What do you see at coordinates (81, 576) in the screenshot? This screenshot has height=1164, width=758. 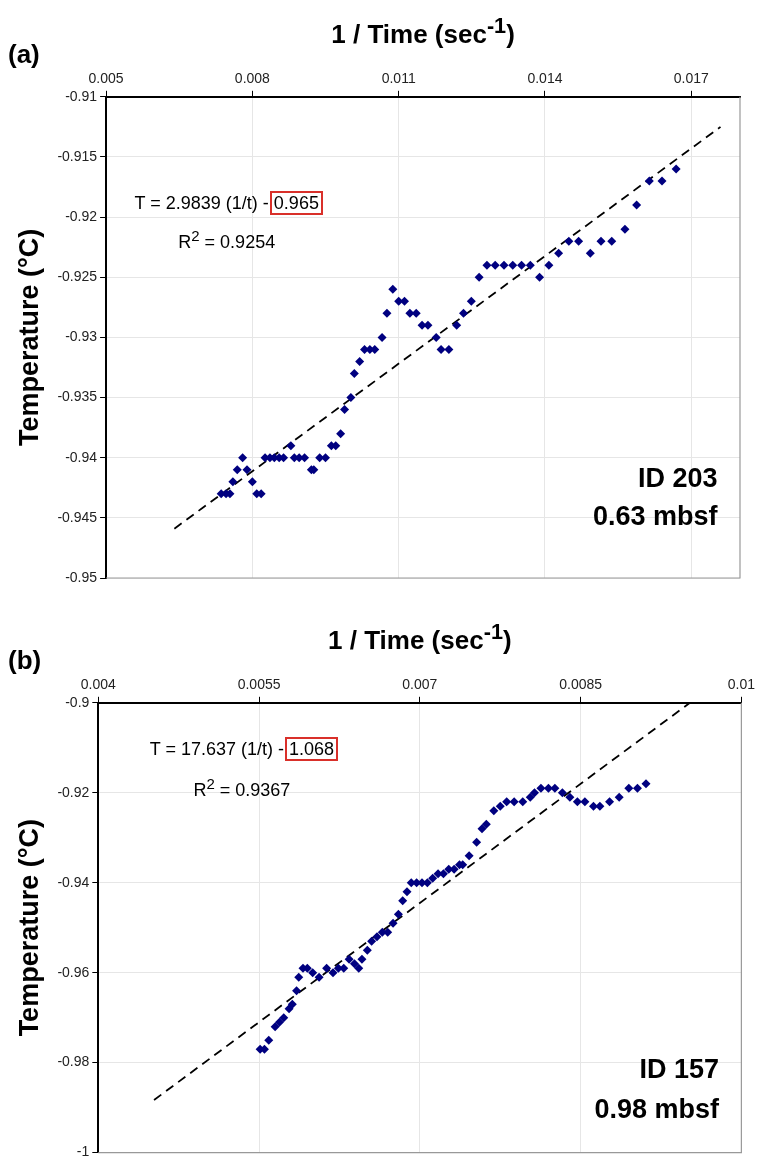 I see `y-tick-label: -0.95` at bounding box center [81, 576].